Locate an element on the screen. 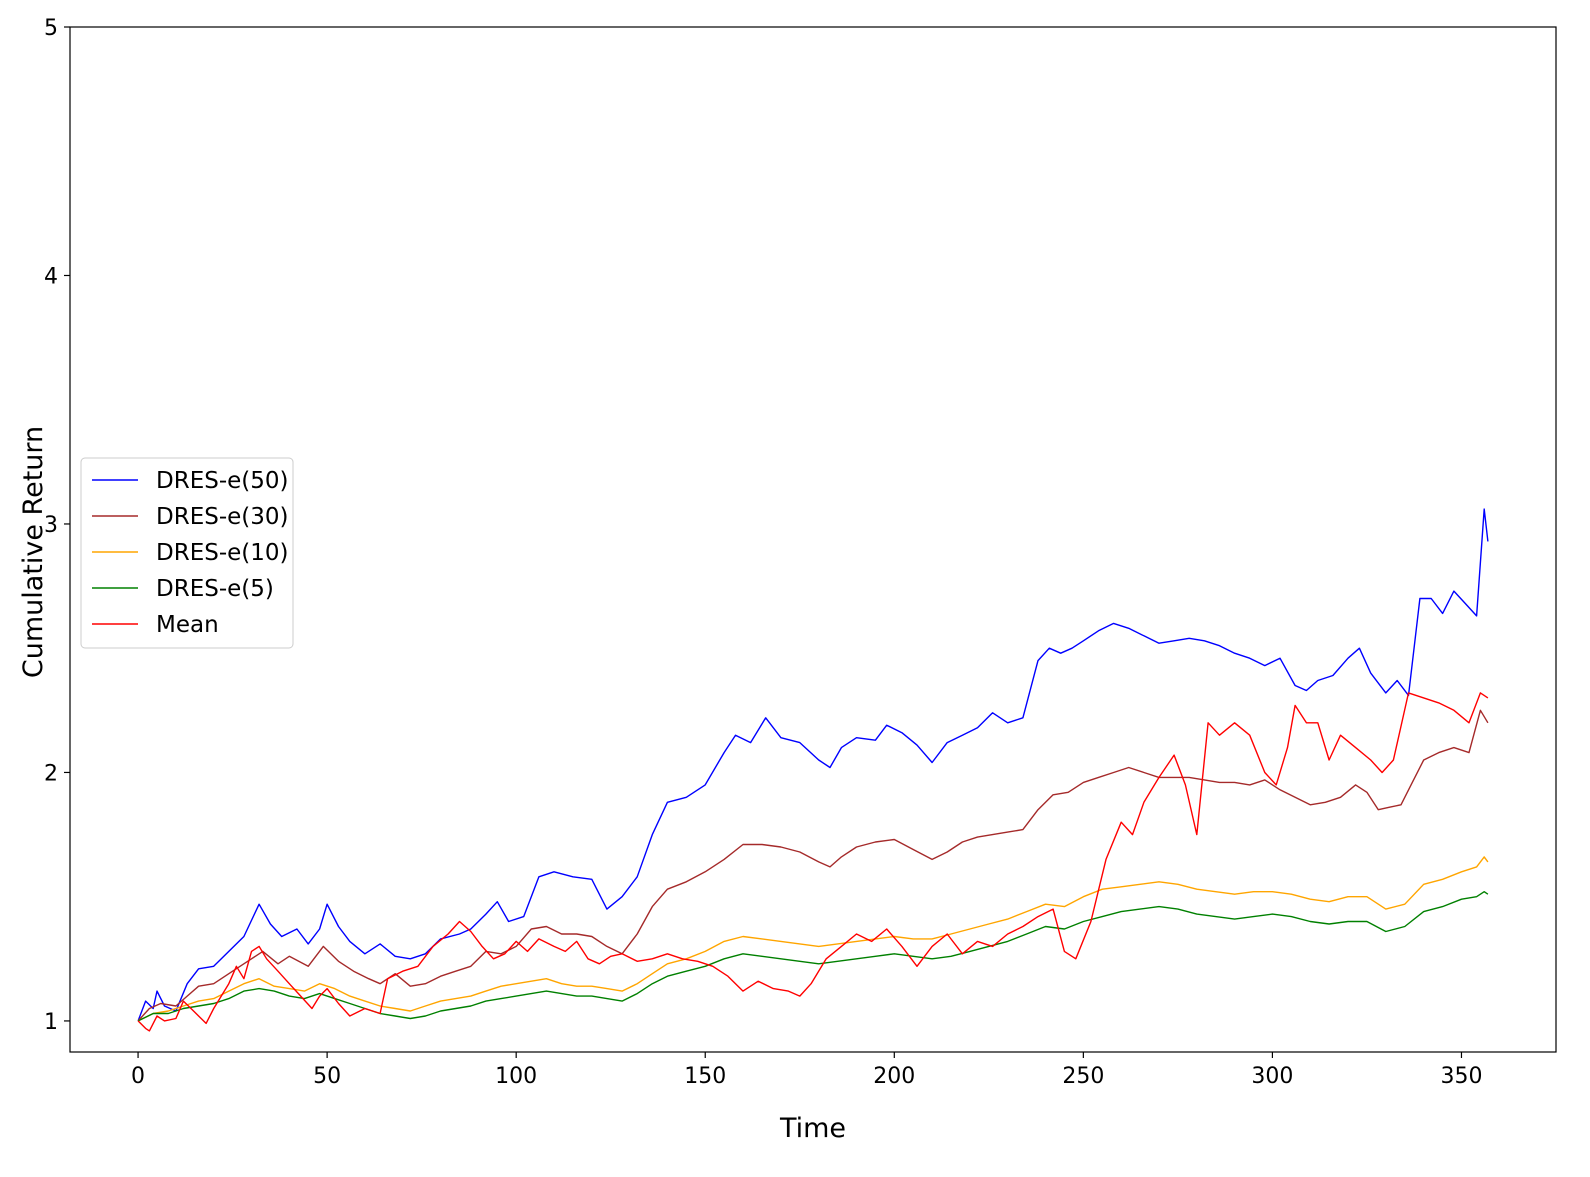 The image size is (1590, 1177). x-axis-label: Time is located at coordinates (812, 1128).